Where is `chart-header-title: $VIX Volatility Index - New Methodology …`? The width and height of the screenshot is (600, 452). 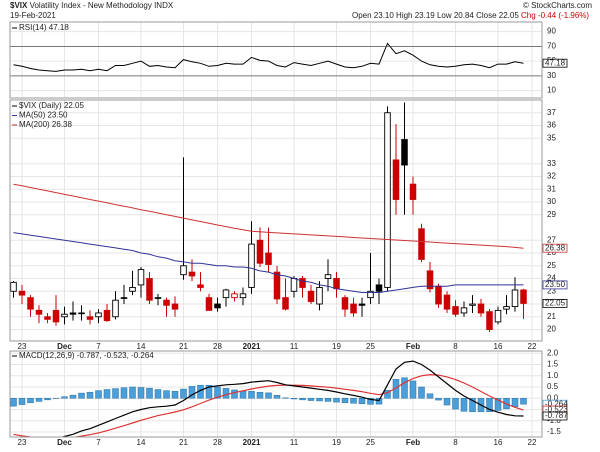
chart-header-title: $VIX Volatility Index - New Methodology … is located at coordinates (92, 5).